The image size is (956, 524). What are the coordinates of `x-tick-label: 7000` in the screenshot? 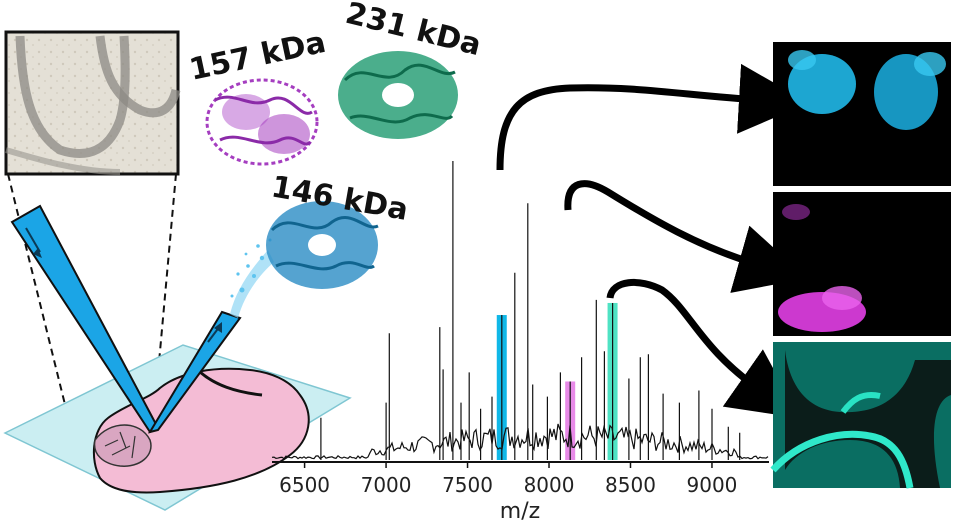 It's located at (386, 485).